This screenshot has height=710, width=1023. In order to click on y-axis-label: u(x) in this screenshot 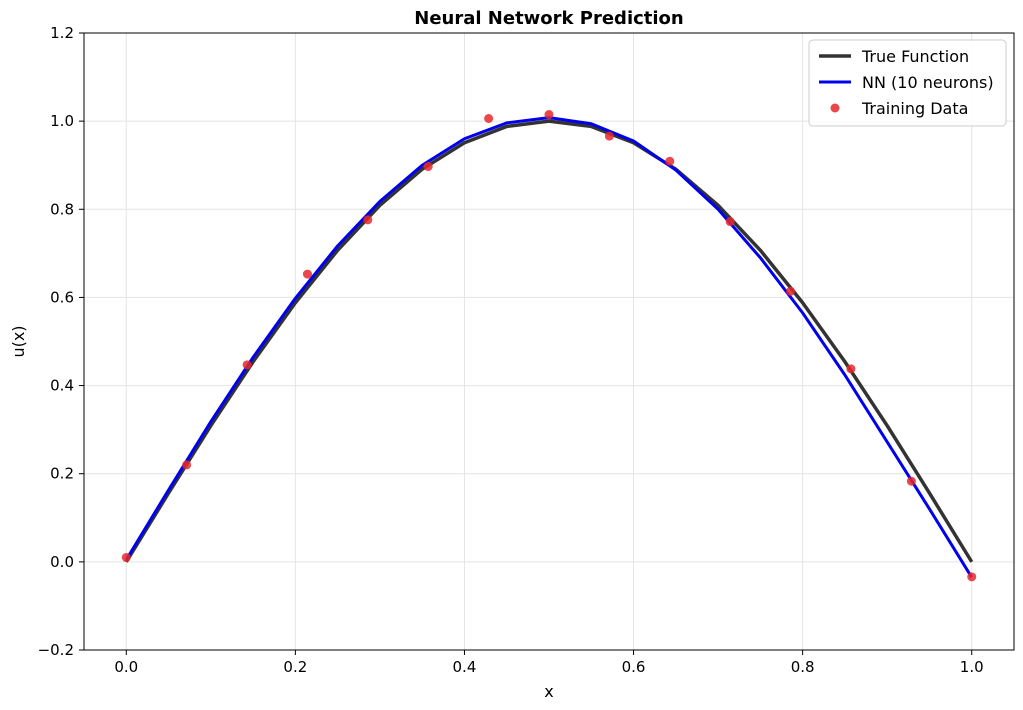, I will do `click(18, 341)`.